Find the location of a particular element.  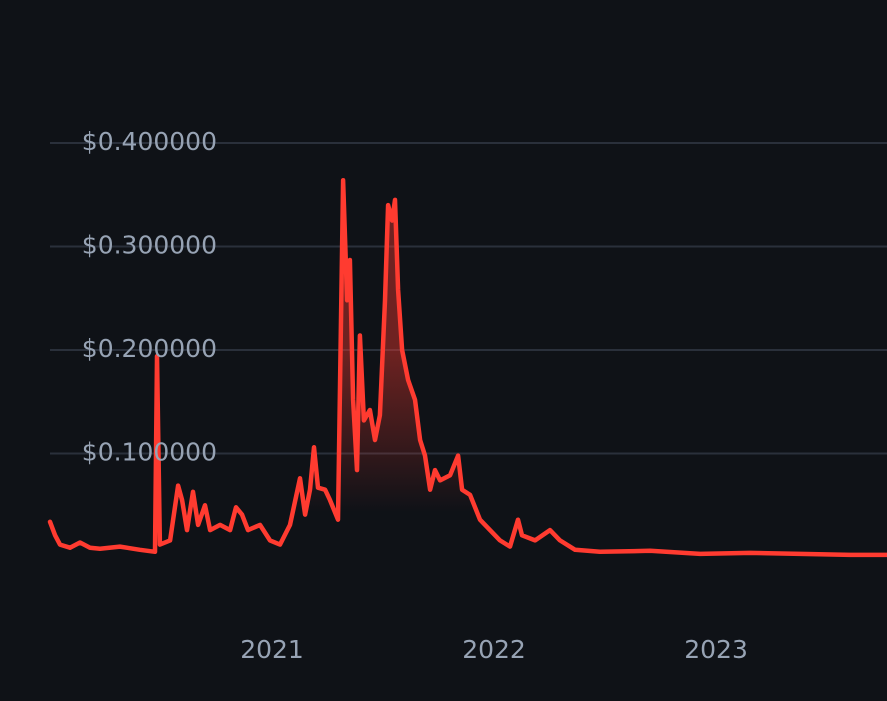

y-tick-label: $0.300000 is located at coordinates (149, 245).